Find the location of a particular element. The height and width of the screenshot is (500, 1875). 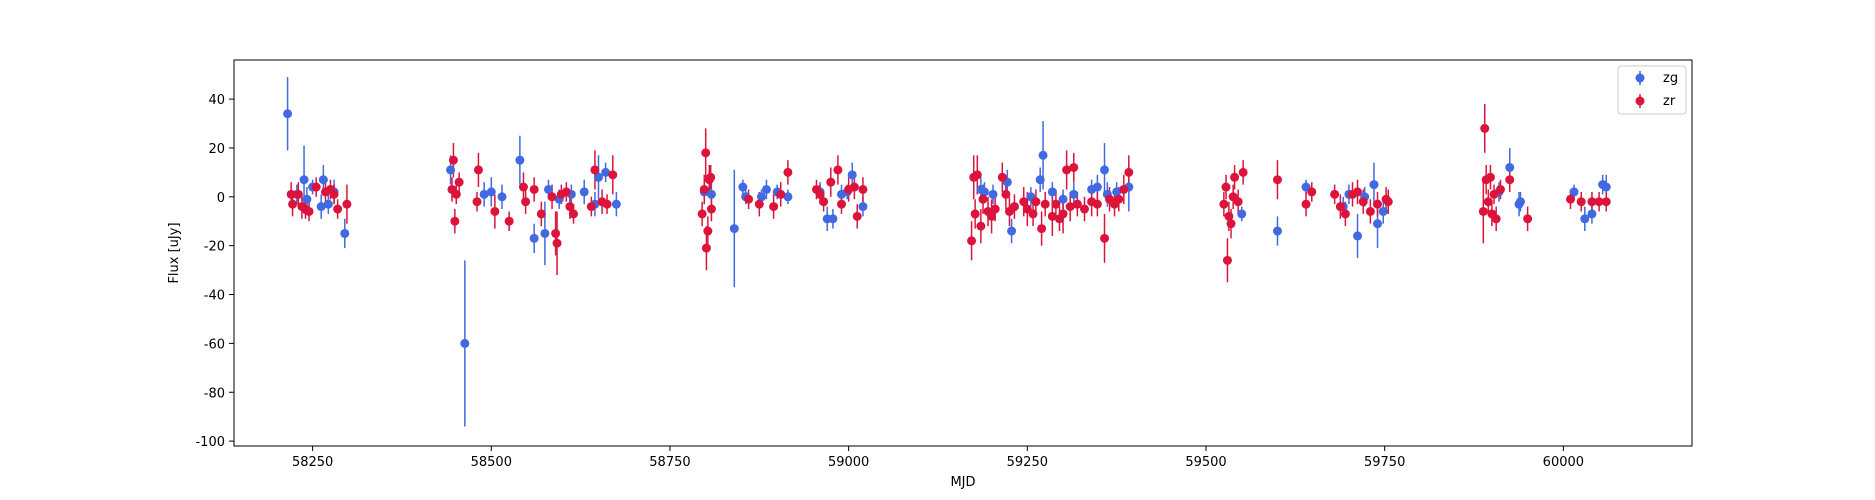

x-tick-label: 59000 is located at coordinates (848, 462).